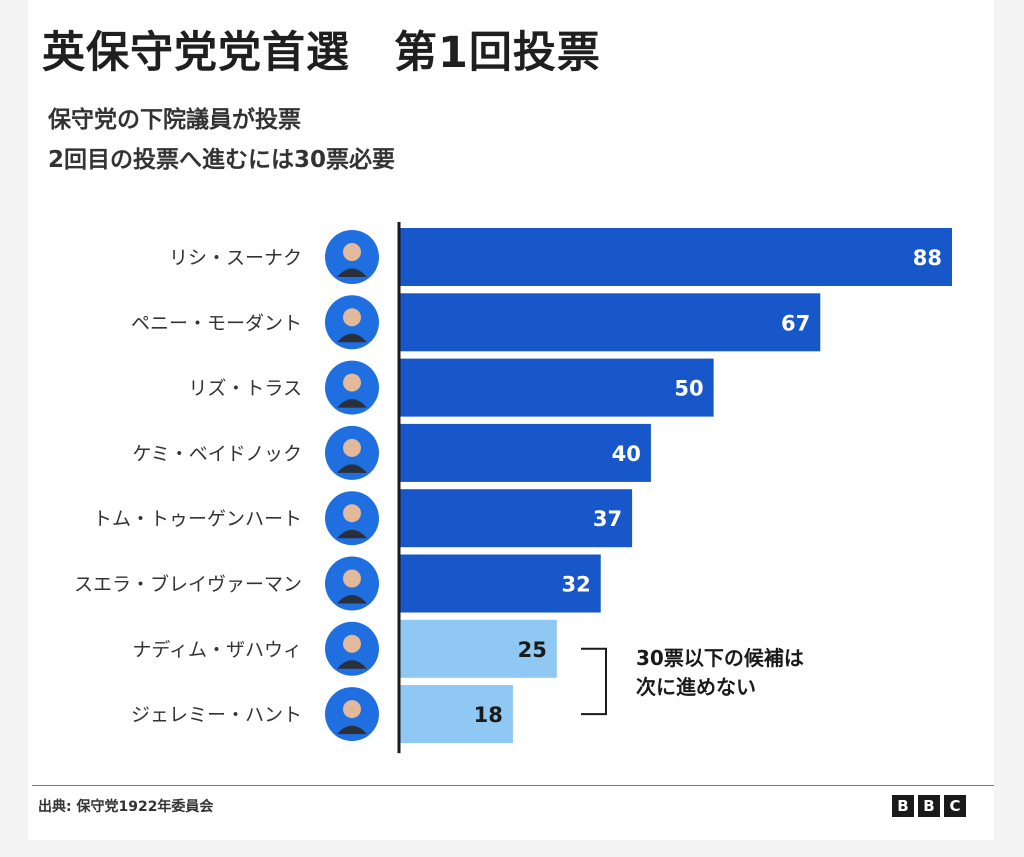 Image resolution: width=1024 pixels, height=857 pixels. I want to click on data-label: 88, so click(927, 258).